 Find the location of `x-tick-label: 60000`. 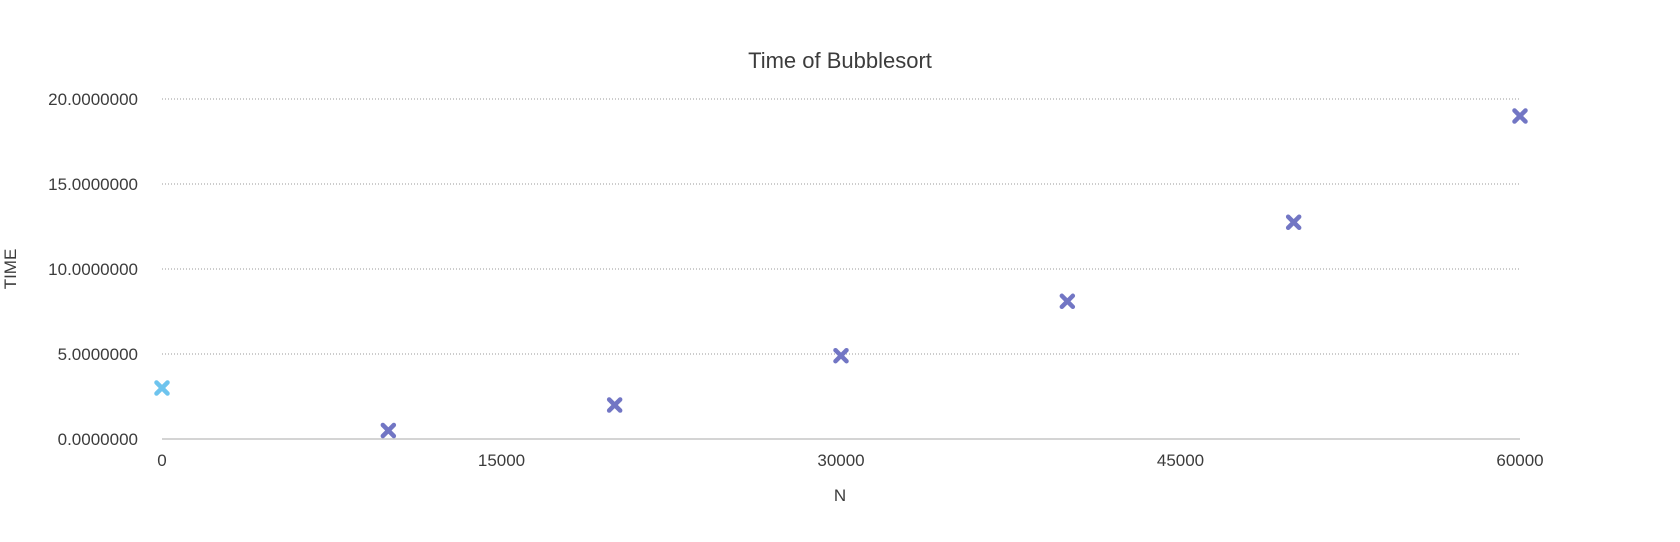

x-tick-label: 60000 is located at coordinates (1519, 460).